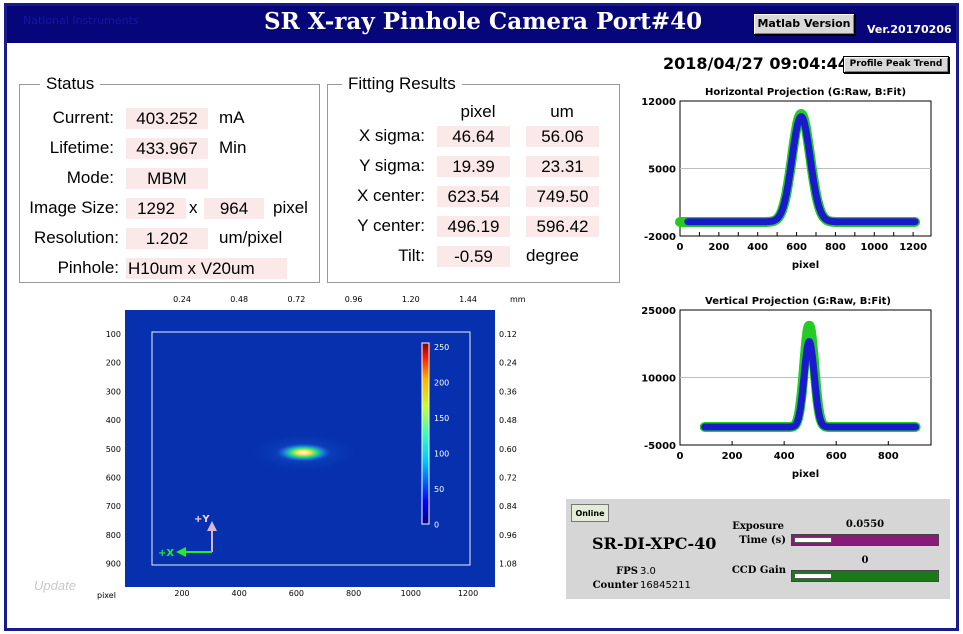 The image size is (963, 634). Describe the element at coordinates (182, 299) in the screenshot. I see `image-top-tick: 0.24` at that location.